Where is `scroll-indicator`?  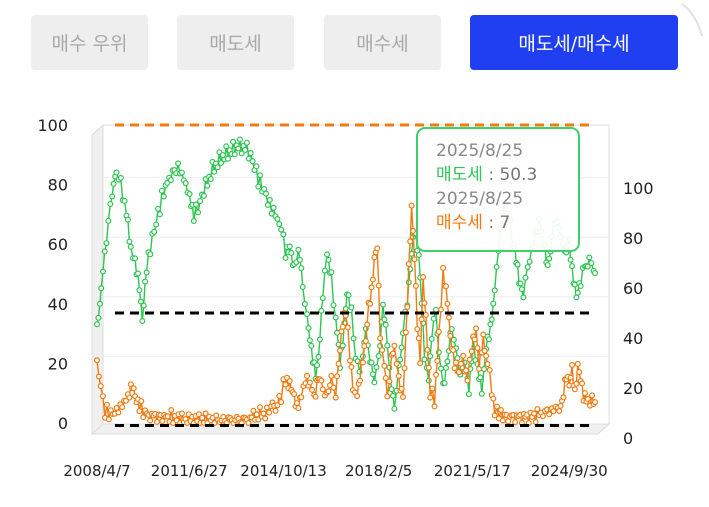
scroll-indicator is located at coordinates (692, 20).